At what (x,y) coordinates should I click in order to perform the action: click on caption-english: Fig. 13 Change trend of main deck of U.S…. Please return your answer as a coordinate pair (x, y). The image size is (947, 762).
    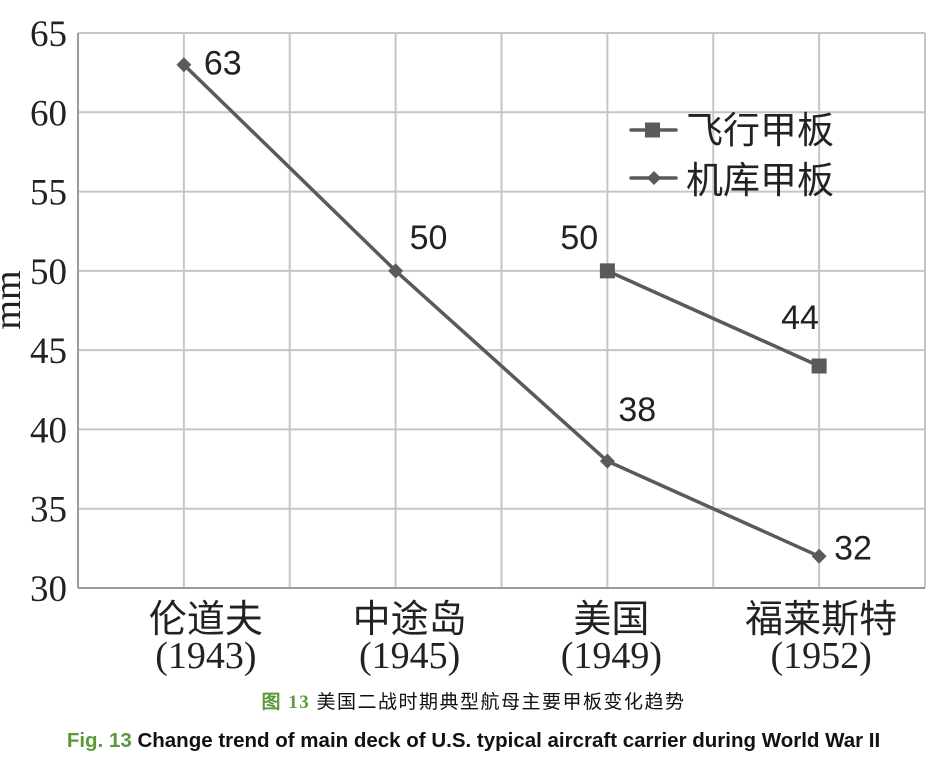
    Looking at the image, I should click on (473, 741).